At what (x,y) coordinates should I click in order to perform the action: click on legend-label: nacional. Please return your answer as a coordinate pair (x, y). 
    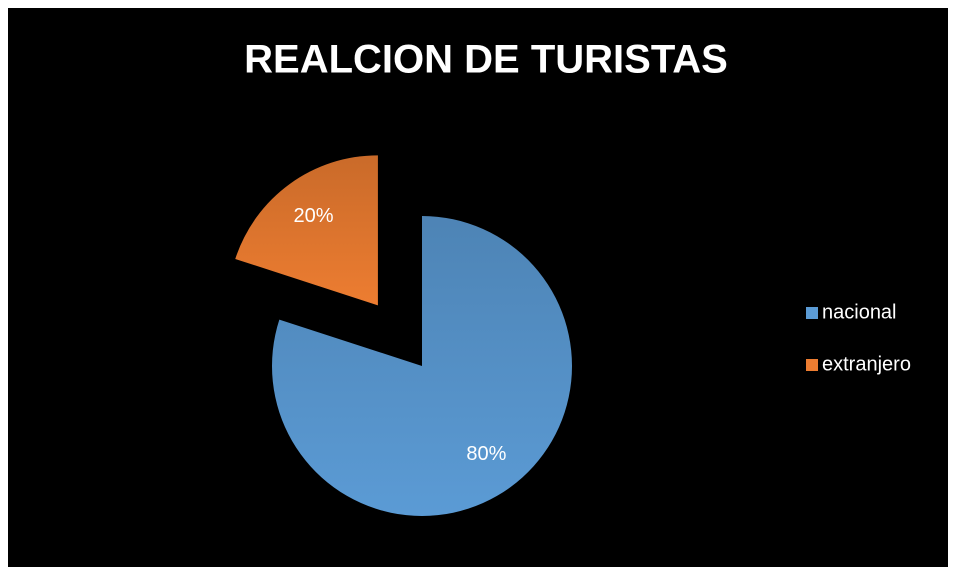
    Looking at the image, I should click on (859, 312).